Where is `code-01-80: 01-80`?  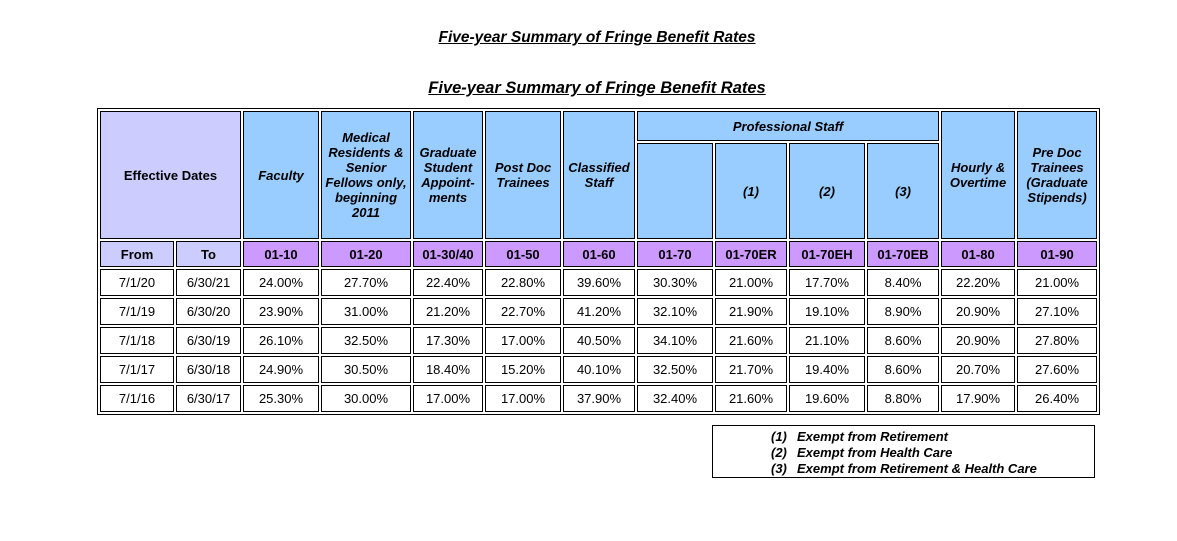
code-01-80: 01-80 is located at coordinates (978, 254).